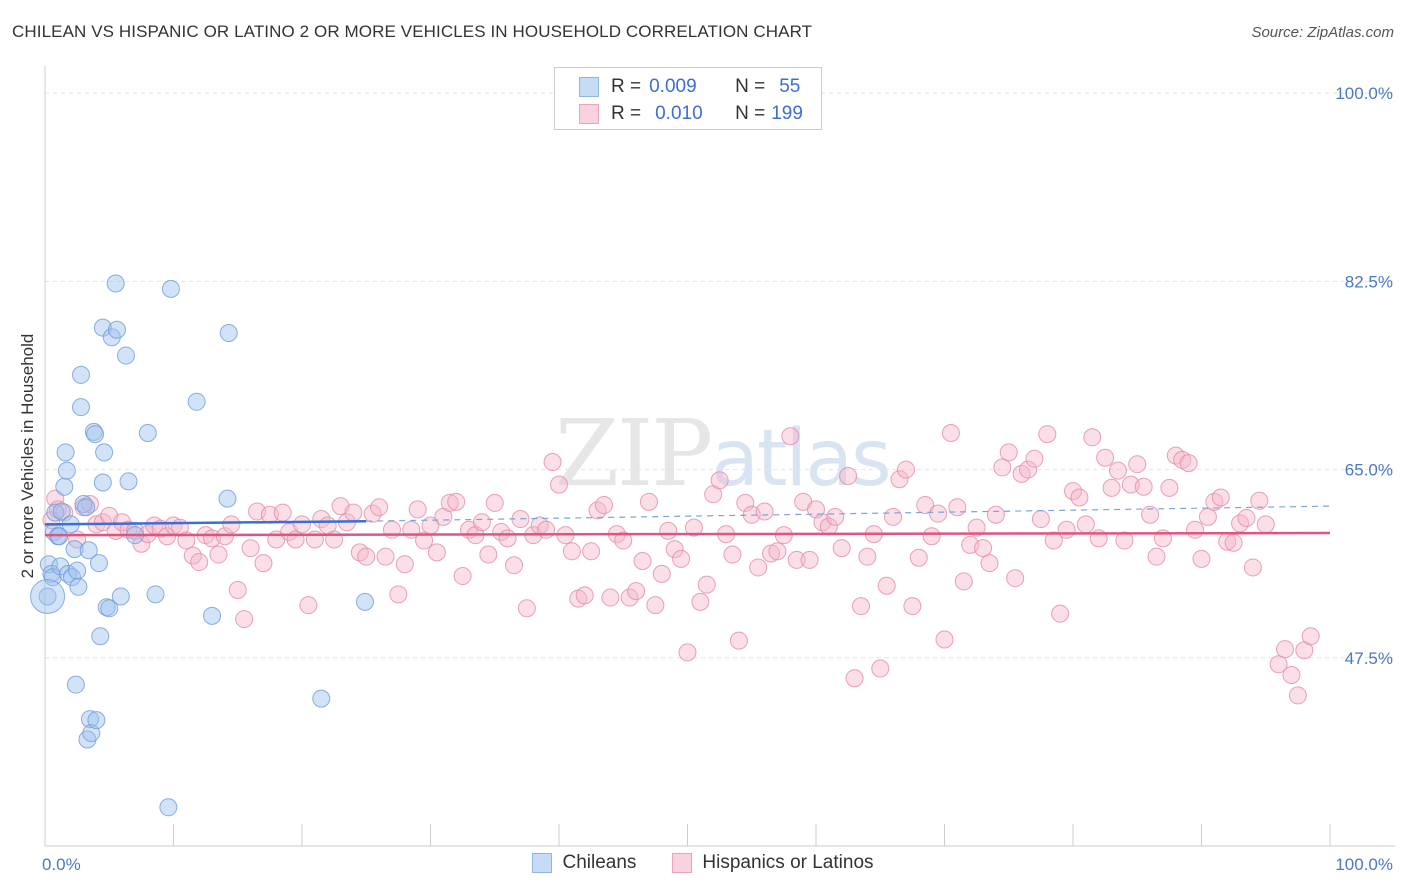 The height and width of the screenshot is (892, 1406). I want to click on series-legend: Chileans Hispanics or Latinos, so click(703, 863).